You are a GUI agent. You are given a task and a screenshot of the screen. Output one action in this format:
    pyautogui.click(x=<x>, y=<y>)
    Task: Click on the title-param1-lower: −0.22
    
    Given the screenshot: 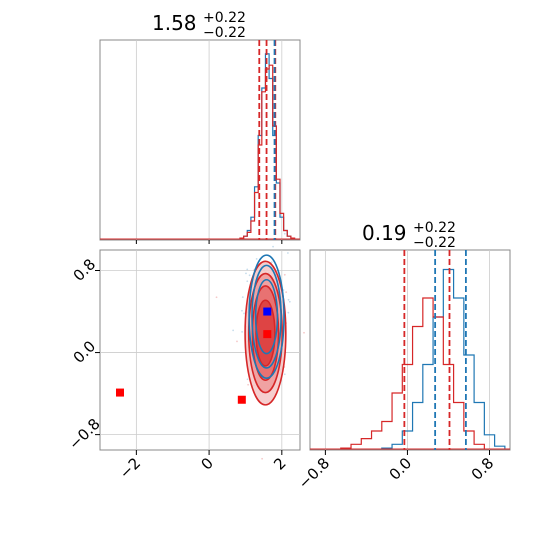 What is the action you would take?
    pyautogui.click(x=224, y=33)
    